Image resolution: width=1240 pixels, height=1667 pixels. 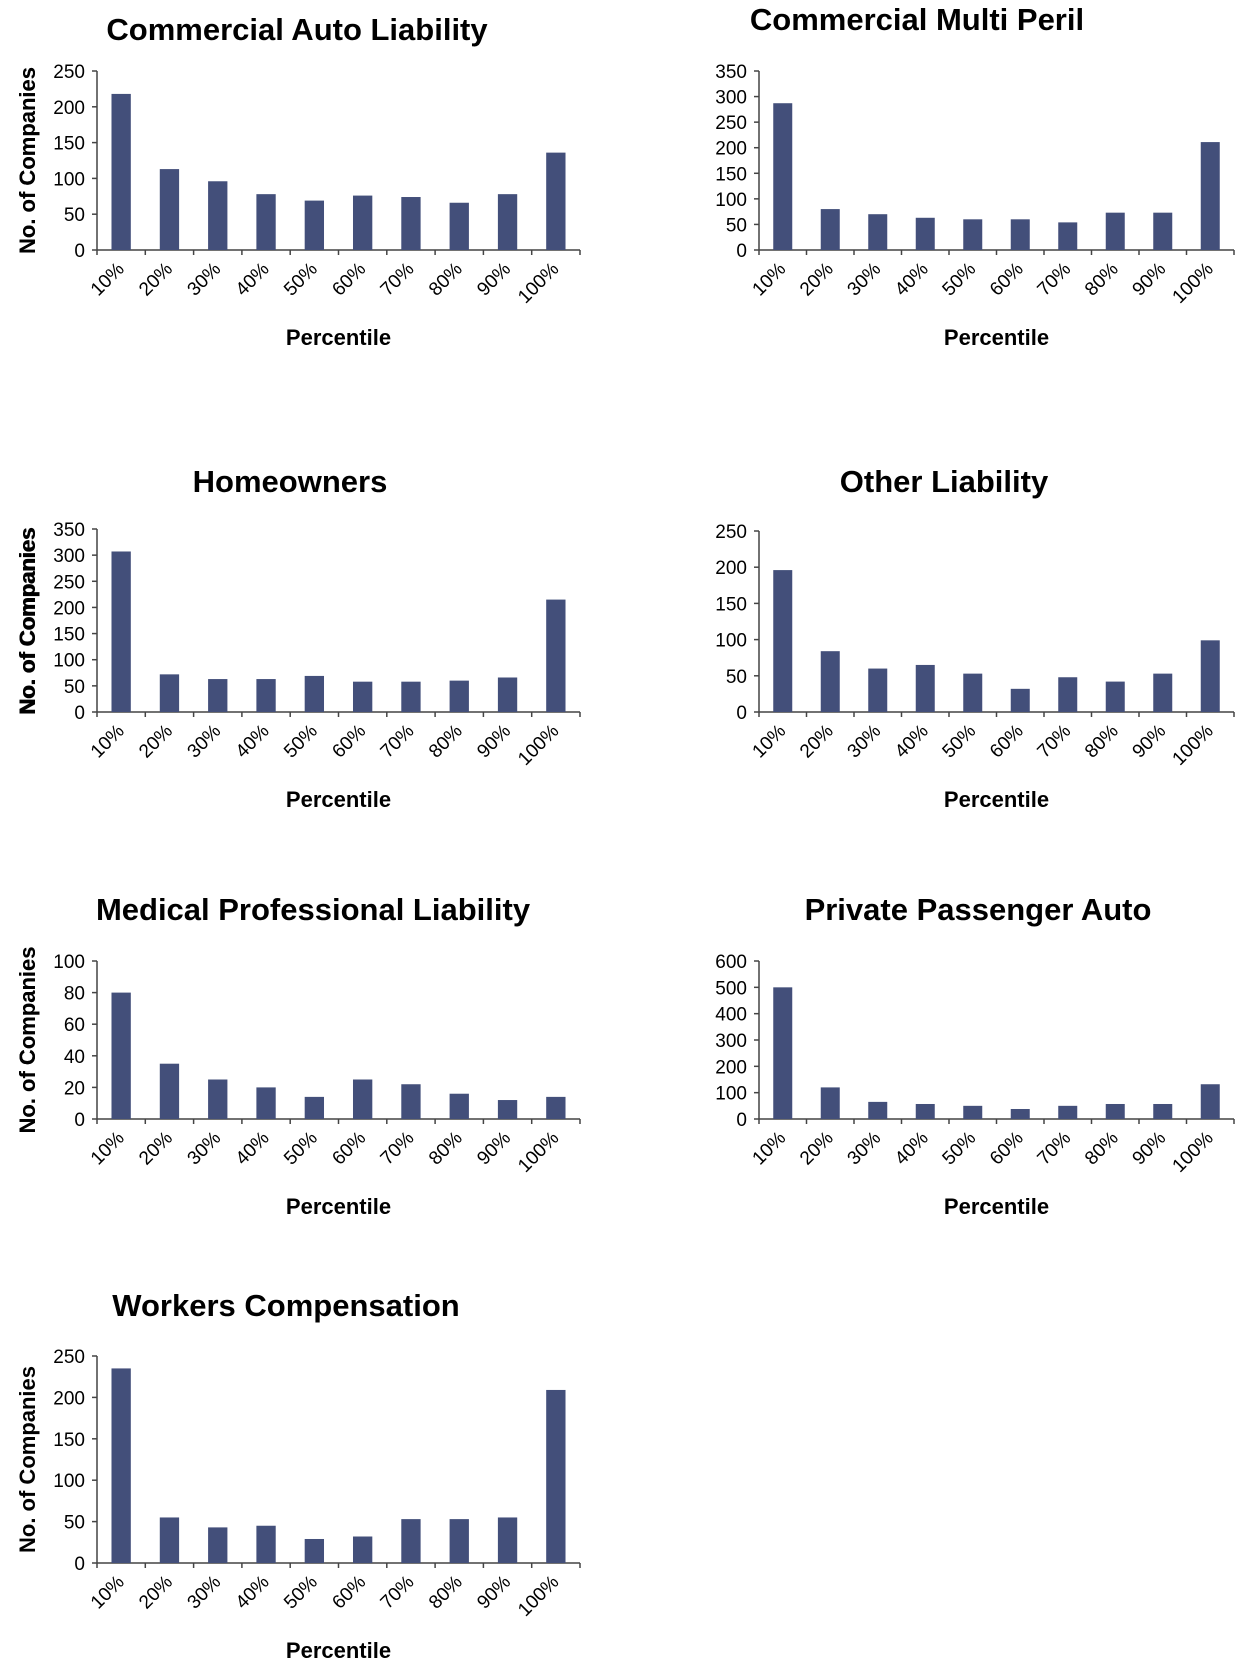 I want to click on chart-title: Commercial Auto Liability, so click(x=297, y=29).